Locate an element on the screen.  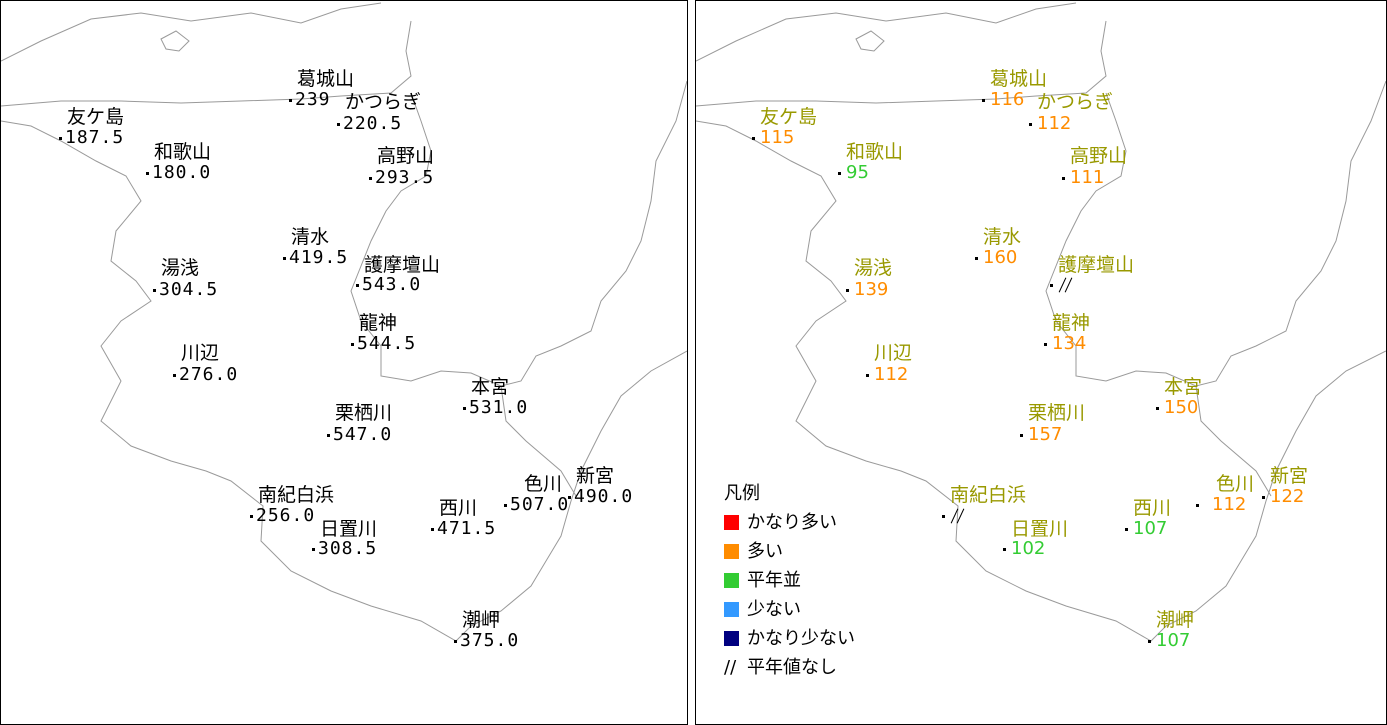
station-value: 308.5 is located at coordinates (348, 548).